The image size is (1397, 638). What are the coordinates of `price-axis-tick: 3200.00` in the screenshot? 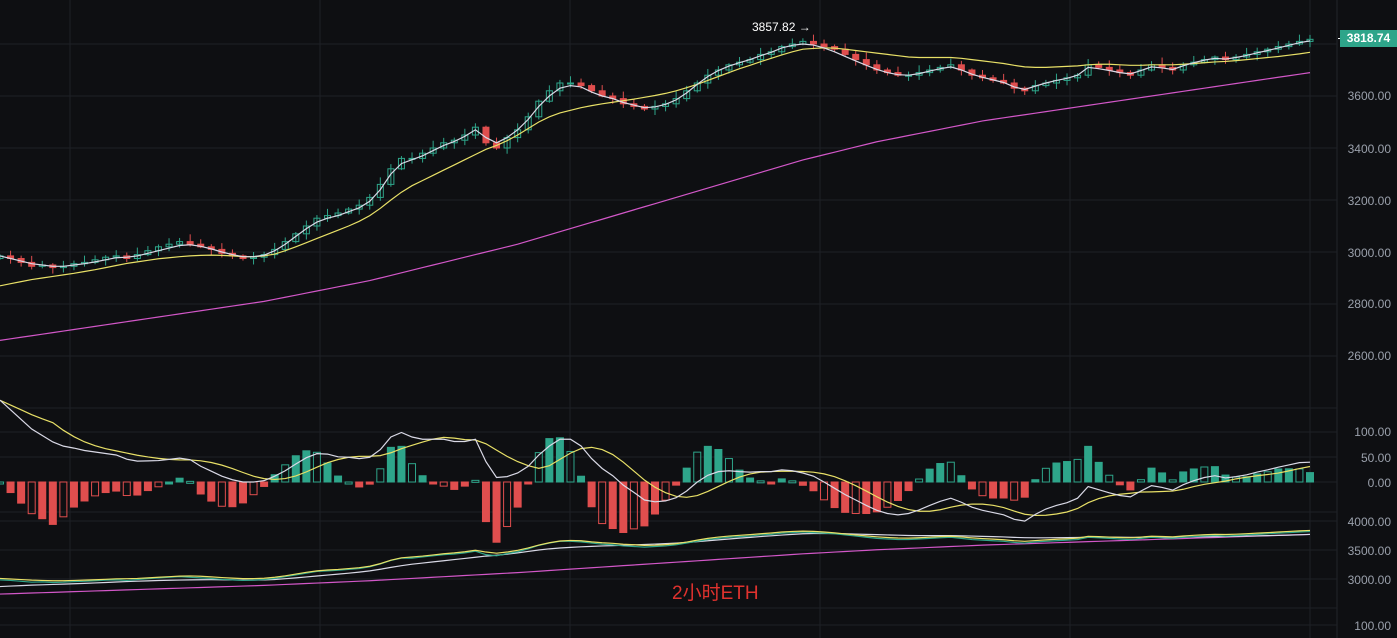 It's located at (1369, 201).